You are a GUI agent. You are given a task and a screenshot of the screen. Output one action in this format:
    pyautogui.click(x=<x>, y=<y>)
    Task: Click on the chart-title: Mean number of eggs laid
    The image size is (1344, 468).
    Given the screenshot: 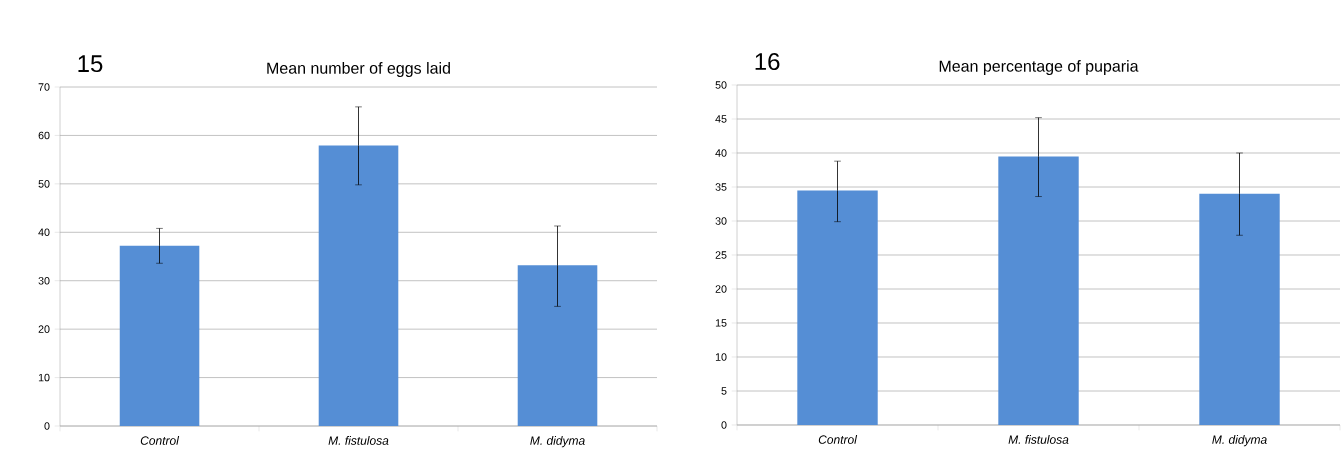 What is the action you would take?
    pyautogui.click(x=358, y=69)
    